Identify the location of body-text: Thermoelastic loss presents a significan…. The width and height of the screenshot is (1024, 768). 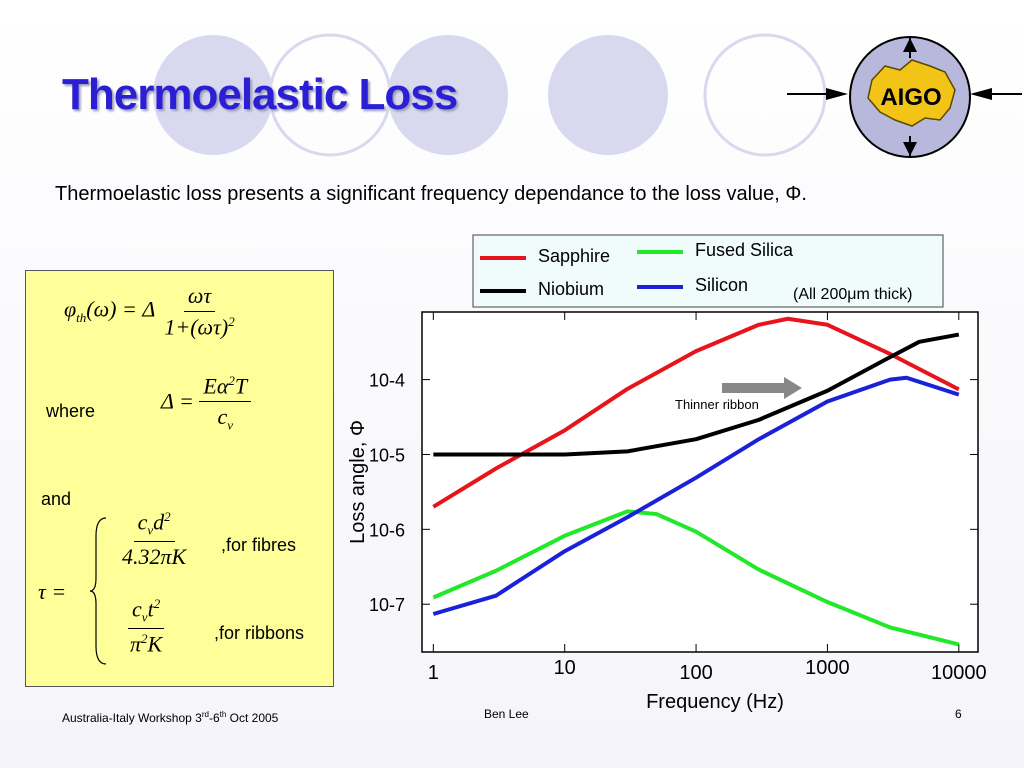
(431, 194).